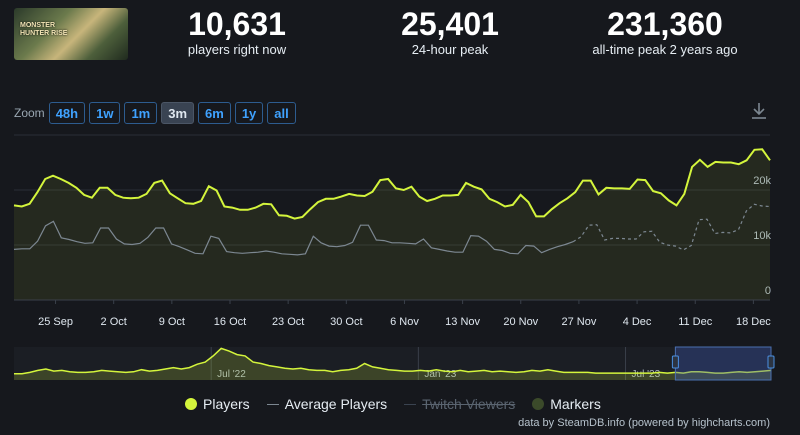  Describe the element at coordinates (762, 236) in the screenshot. I see `y-tick-label: 10k` at that location.